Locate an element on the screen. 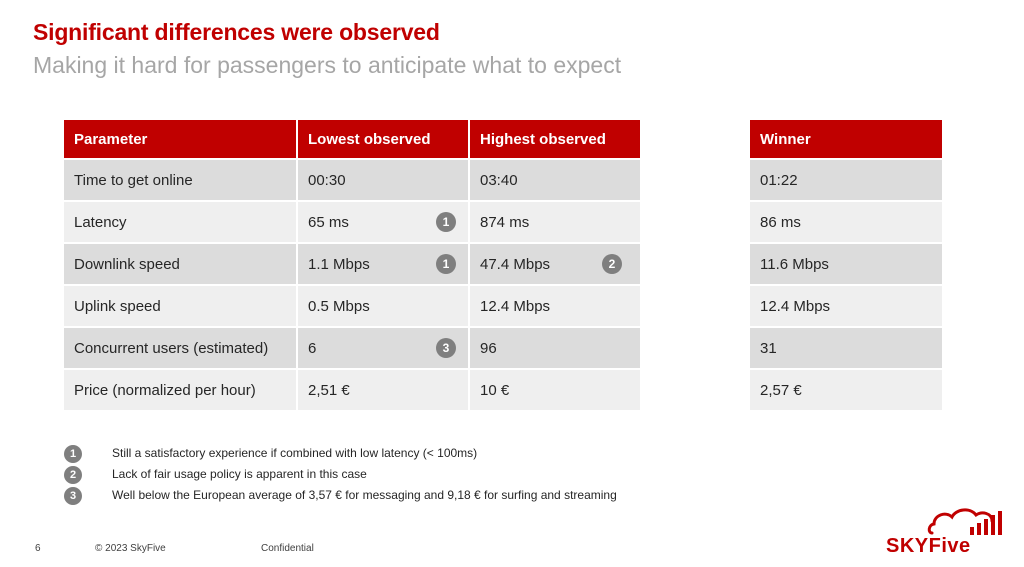 Image resolution: width=1024 pixels, height=567 pixels. table-row: 2,57 € is located at coordinates (846, 390).